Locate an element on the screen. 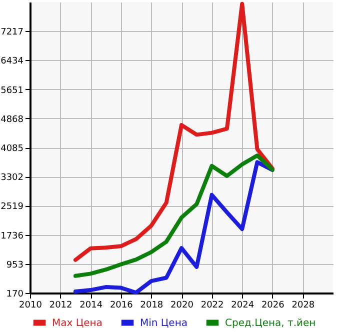  x-tick-label: 2016 is located at coordinates (122, 305).